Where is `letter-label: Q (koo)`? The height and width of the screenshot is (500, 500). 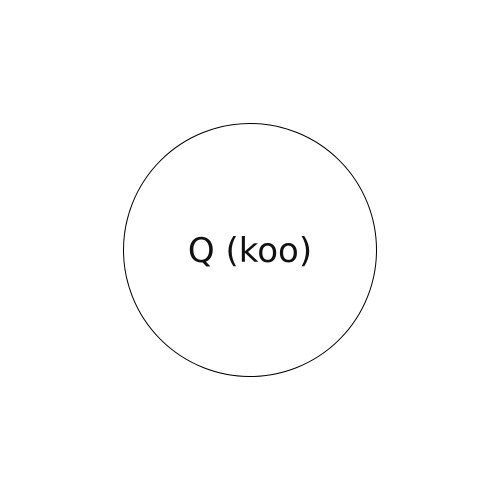
letter-label: Q (koo) is located at coordinates (250, 251).